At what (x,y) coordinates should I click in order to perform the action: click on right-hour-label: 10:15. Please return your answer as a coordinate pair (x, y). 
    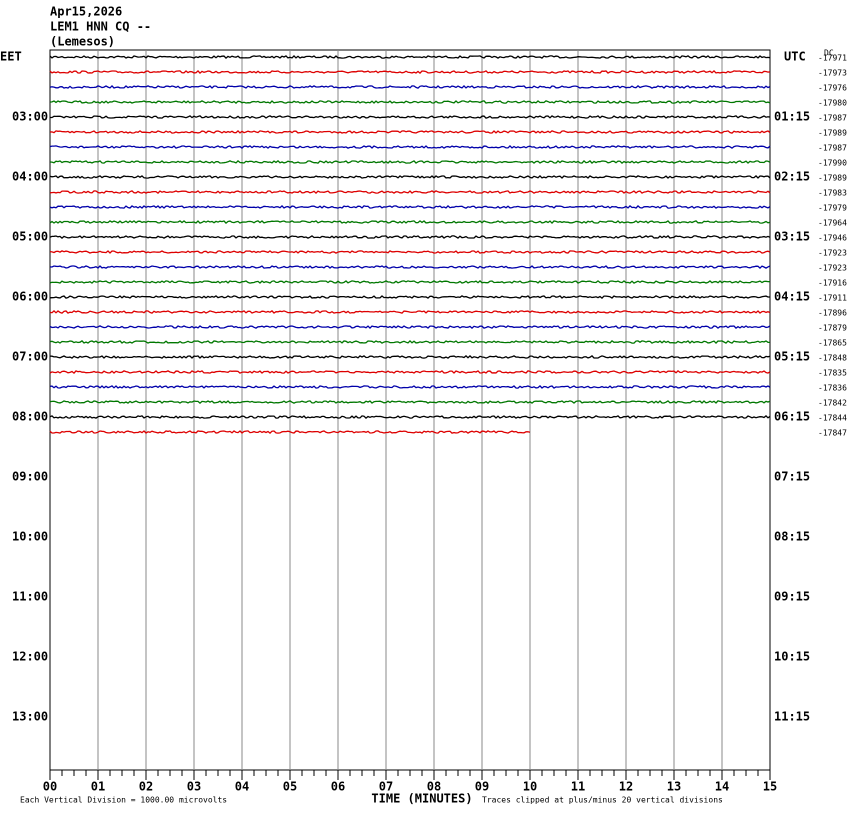
    Looking at the image, I should click on (792, 657).